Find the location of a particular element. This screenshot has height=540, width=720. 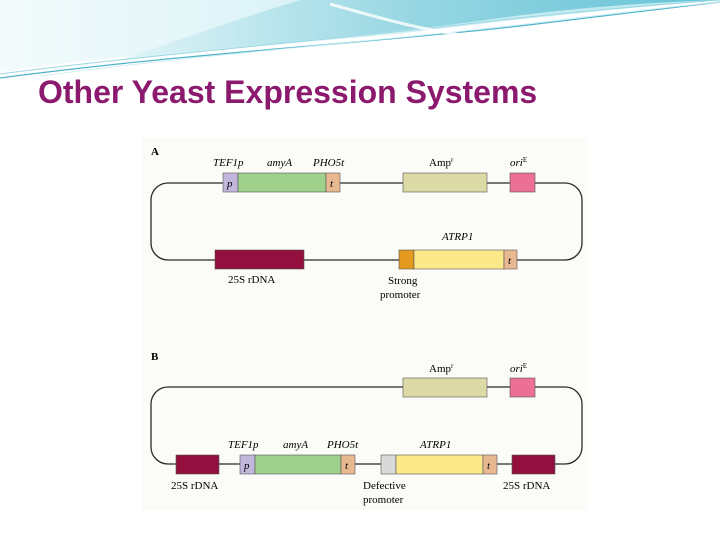

panel-a-ampr-gene is located at coordinates (445, 182).